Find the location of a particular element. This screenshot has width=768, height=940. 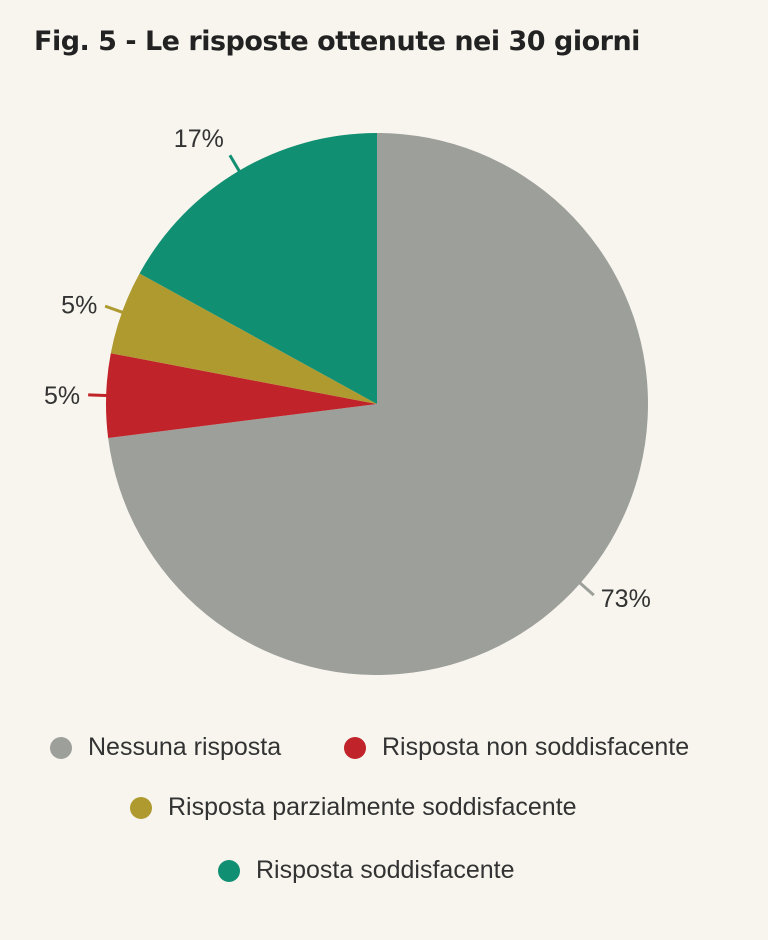

legend-label: Risposta soddisfacente is located at coordinates (385, 870).